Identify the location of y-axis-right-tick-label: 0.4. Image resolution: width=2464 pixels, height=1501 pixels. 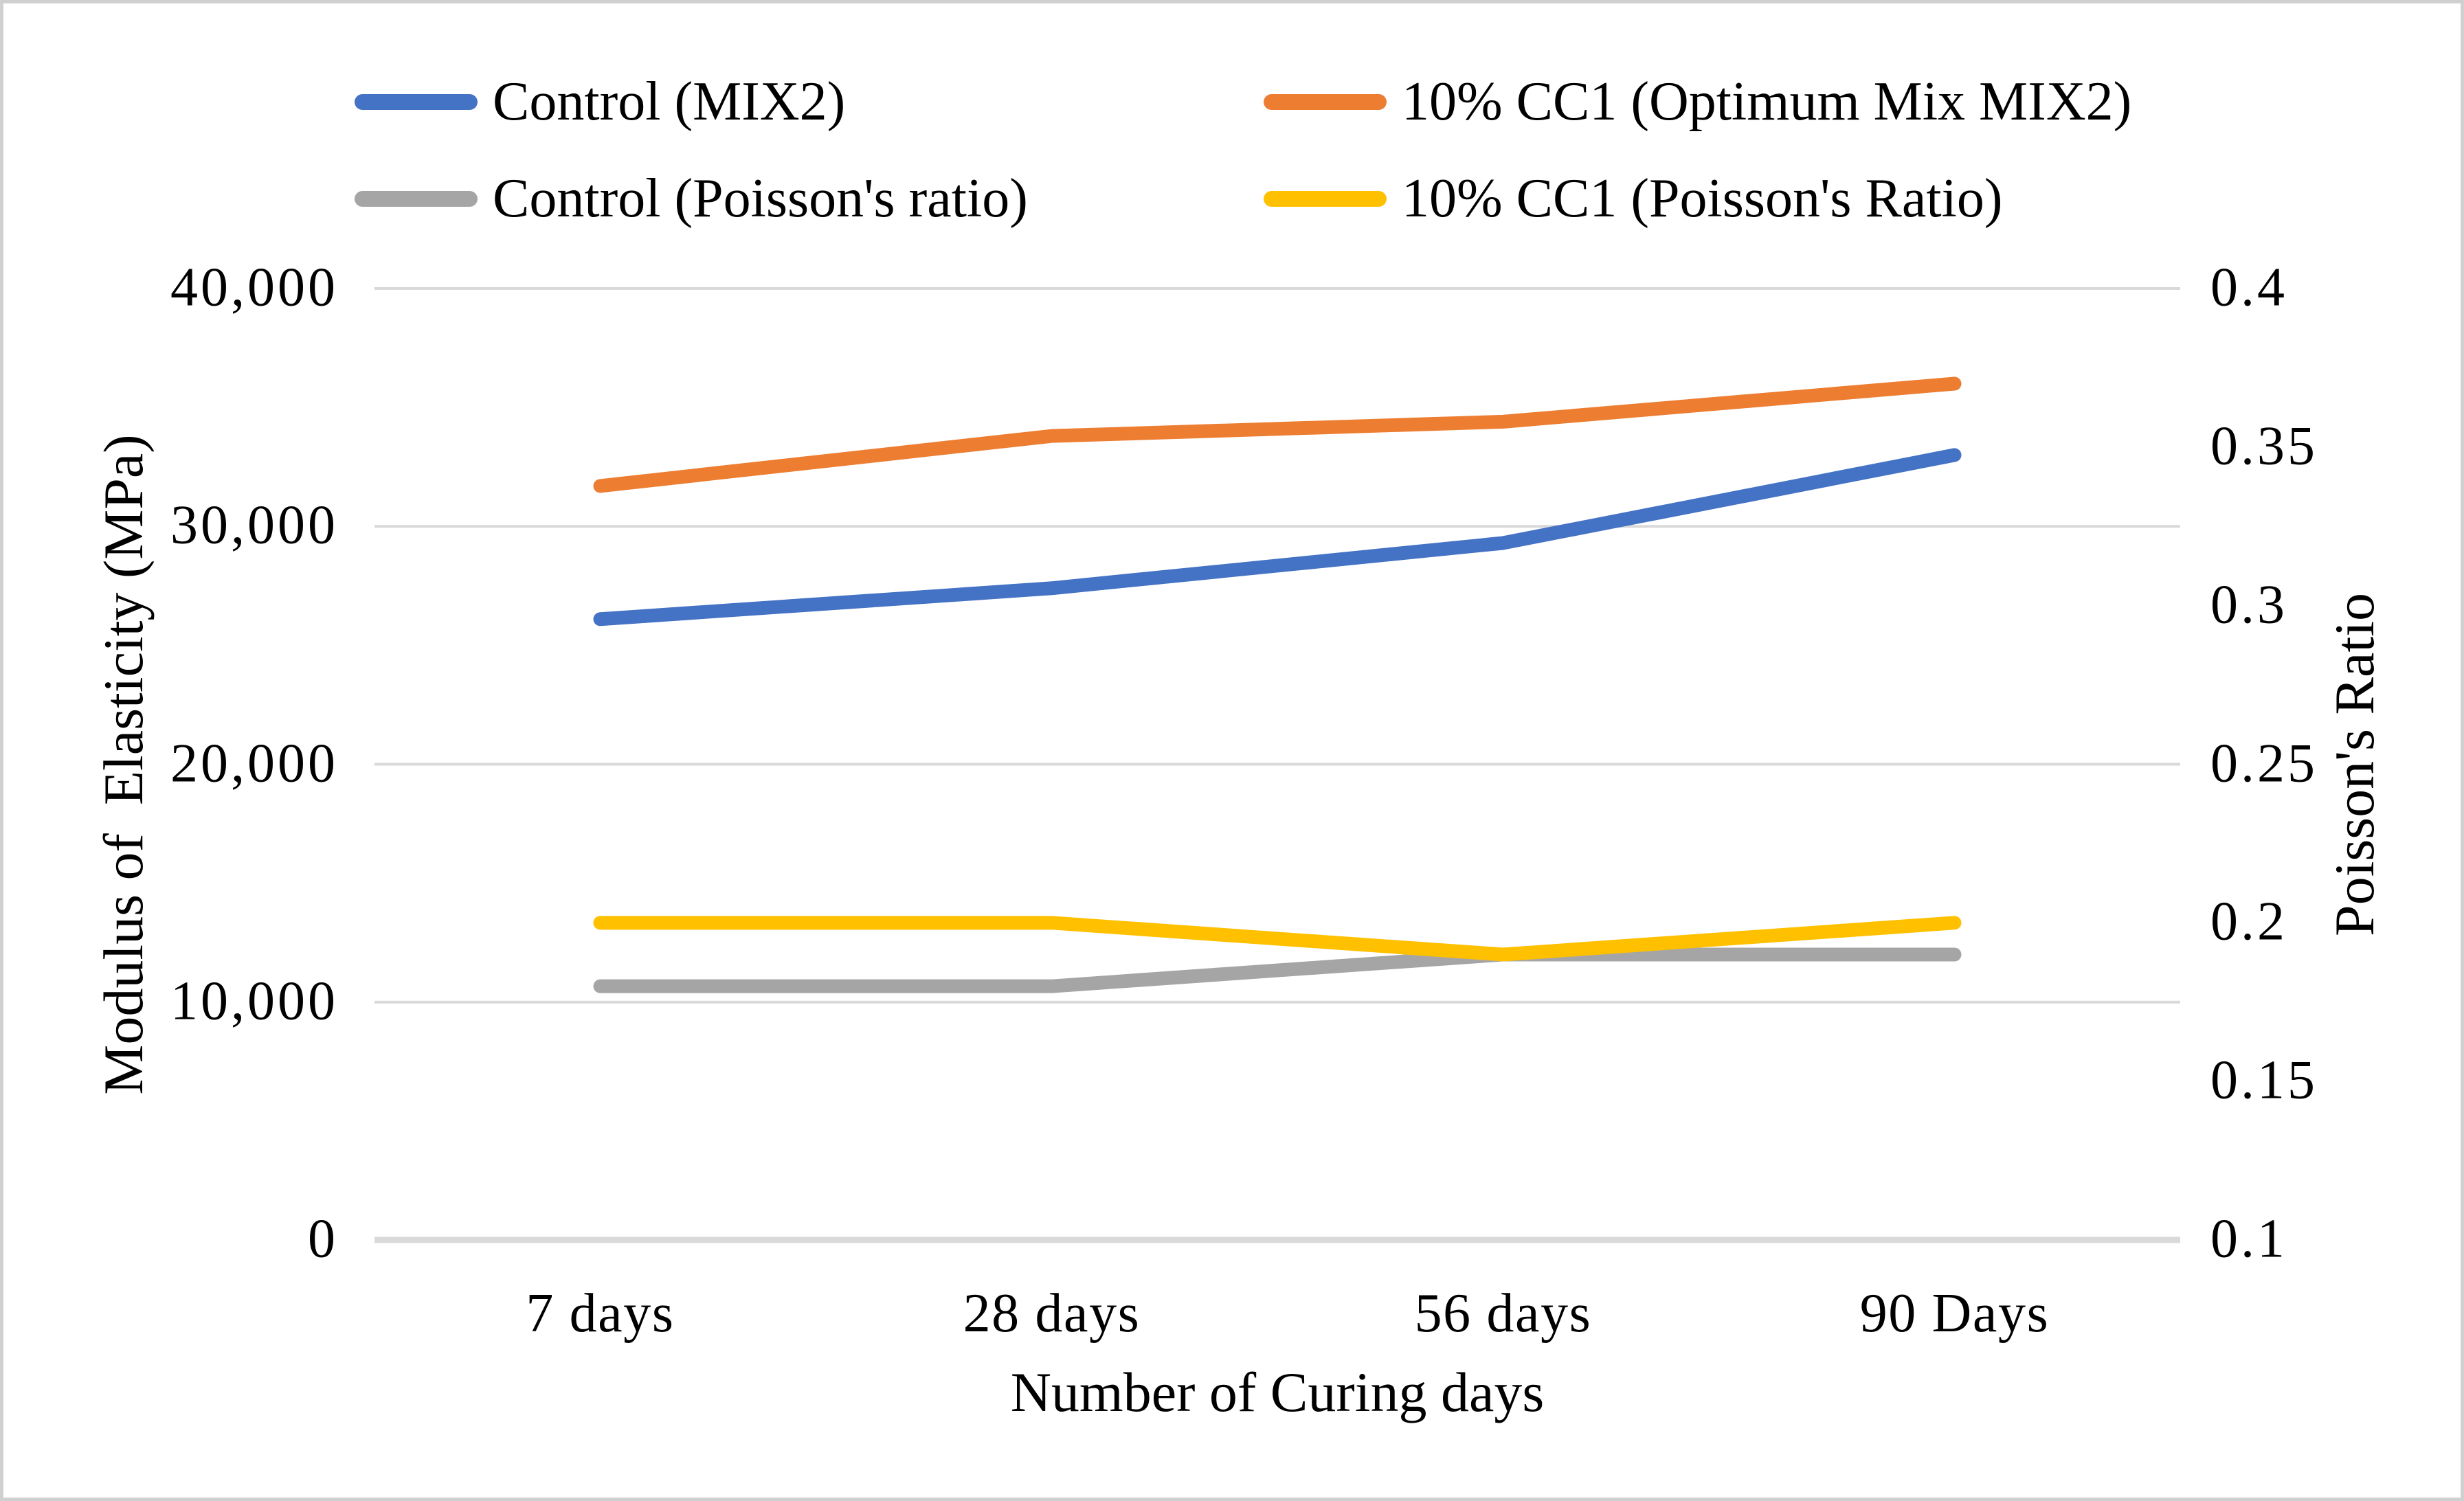
(2248, 287).